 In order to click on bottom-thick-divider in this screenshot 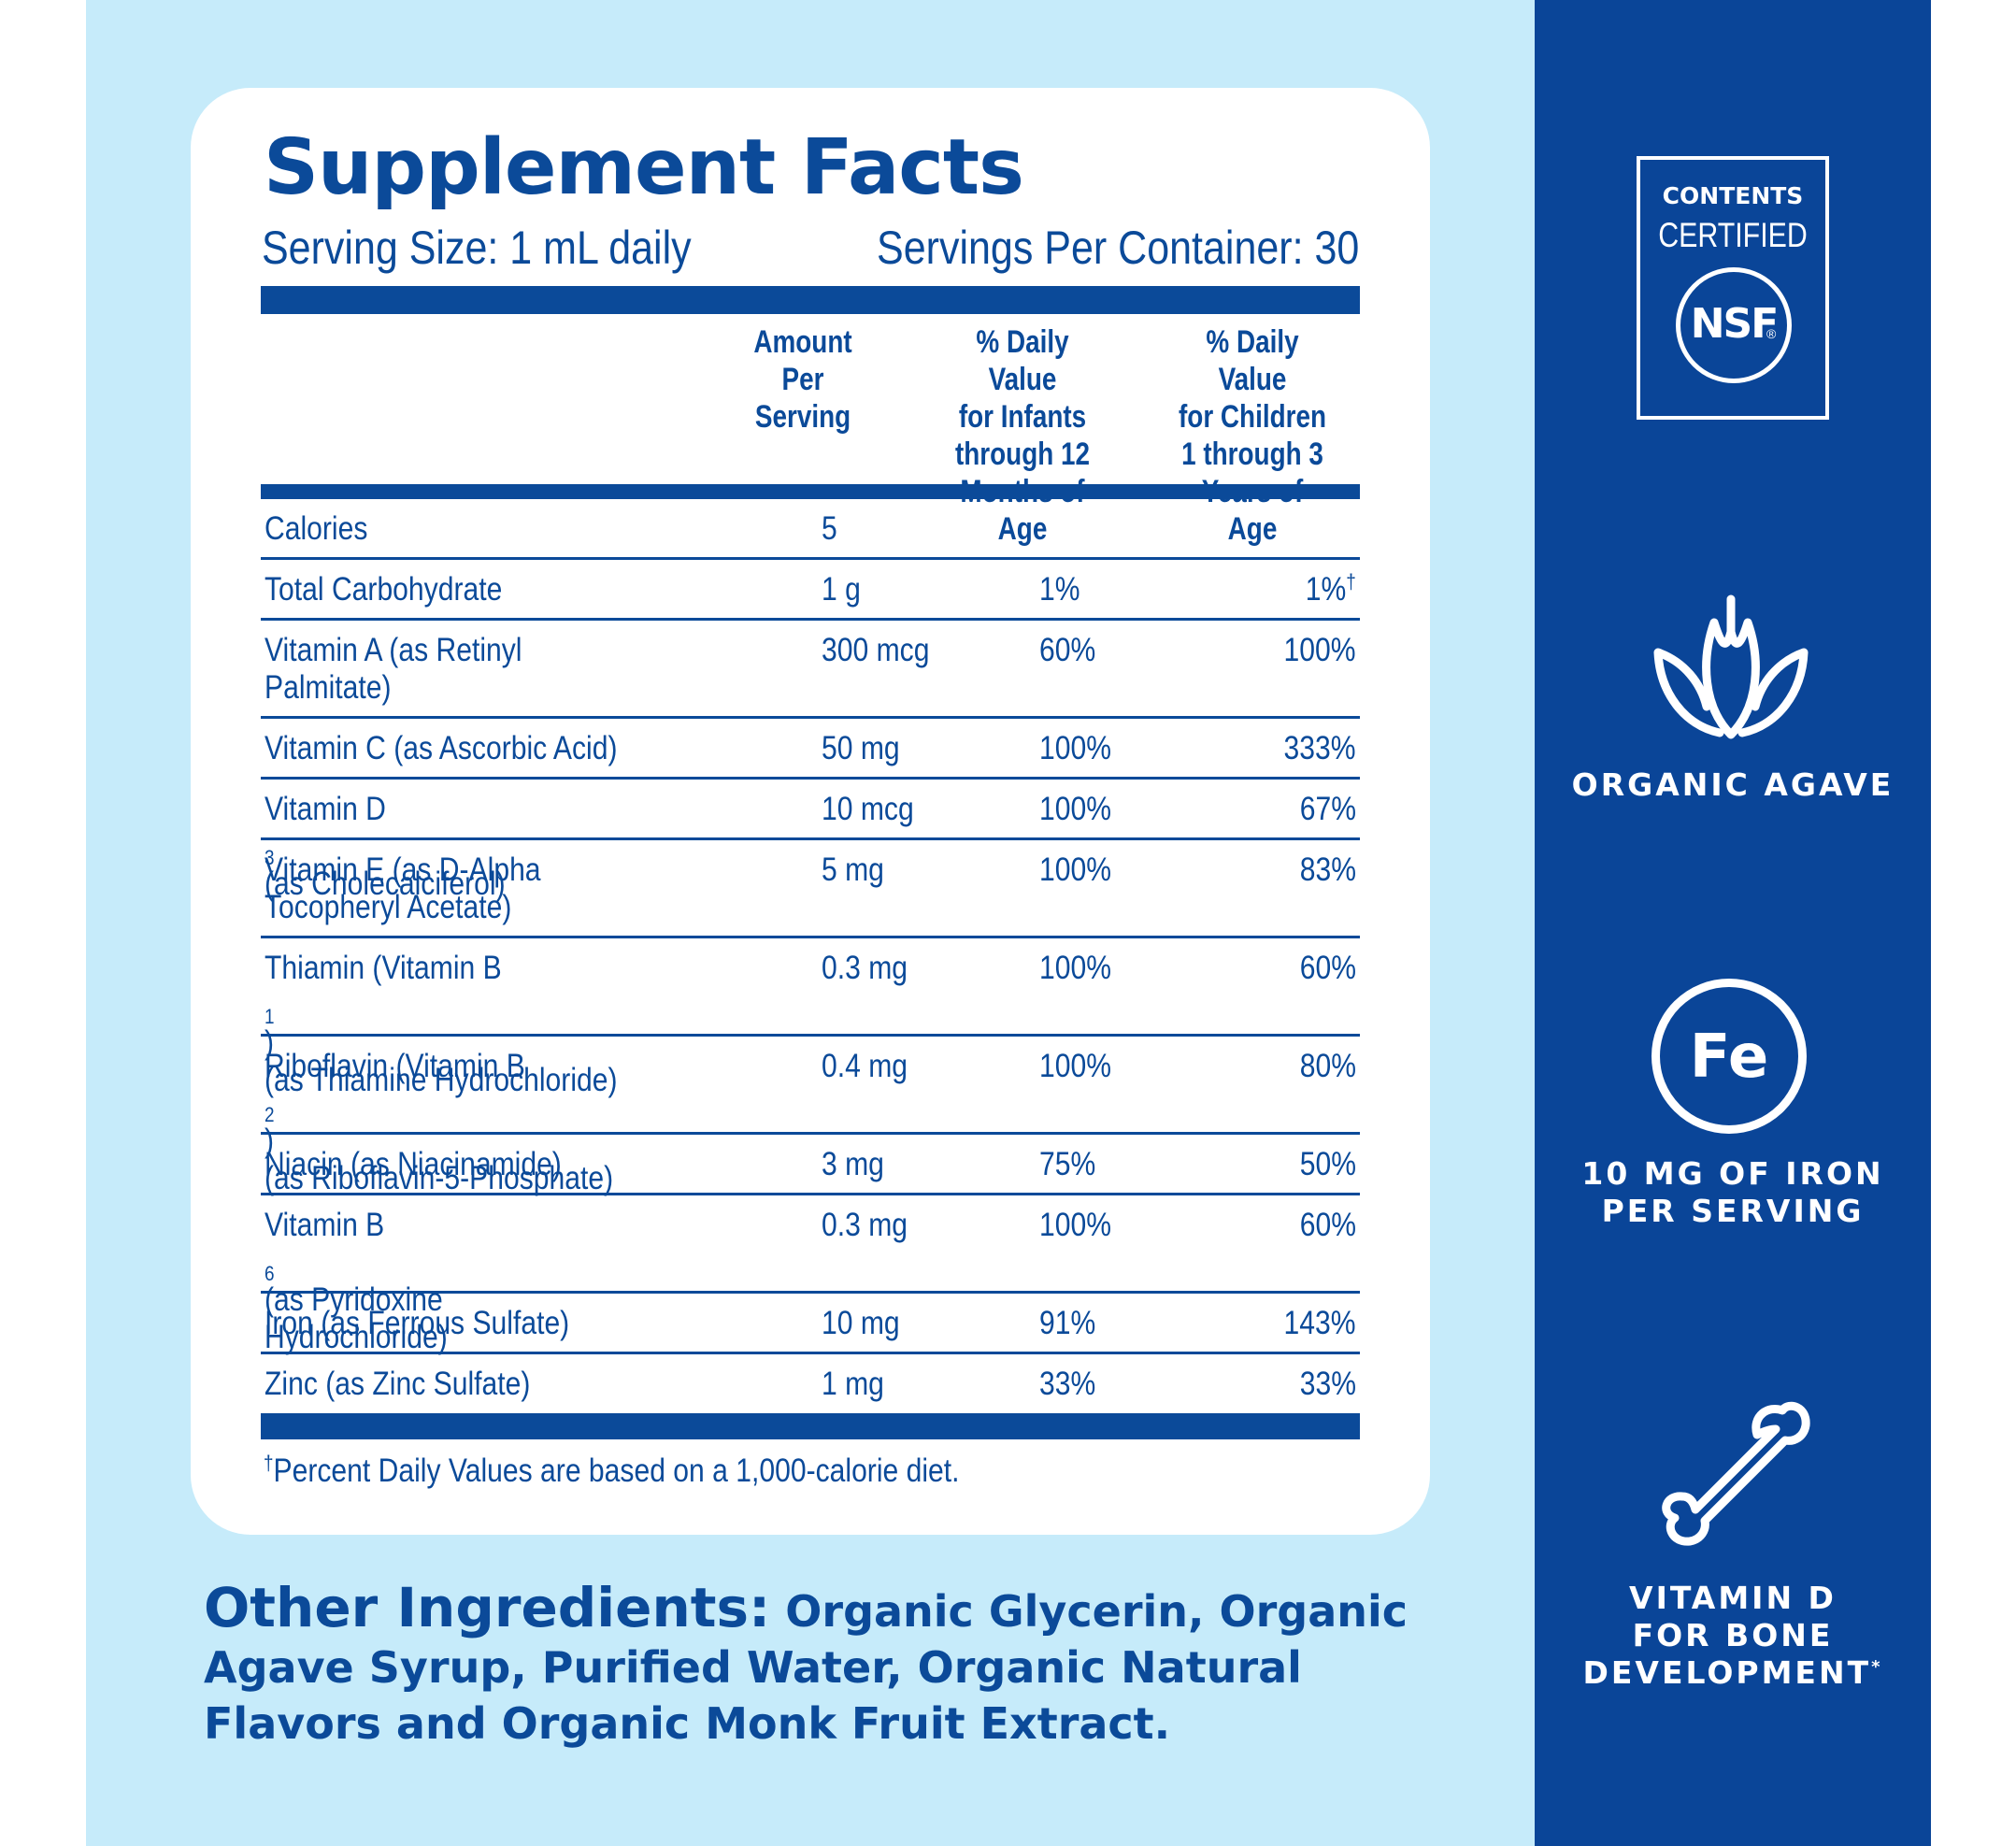, I will do `click(811, 1426)`.